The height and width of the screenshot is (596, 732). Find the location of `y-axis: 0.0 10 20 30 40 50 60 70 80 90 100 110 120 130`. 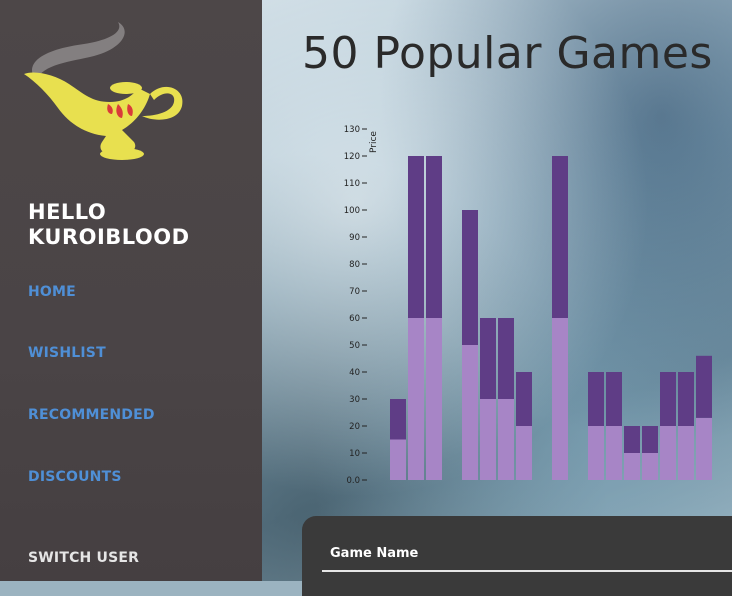

y-axis: 0.0 10 20 30 40 50 60 70 80 90 100 110 120 130 is located at coordinates (355, 305).